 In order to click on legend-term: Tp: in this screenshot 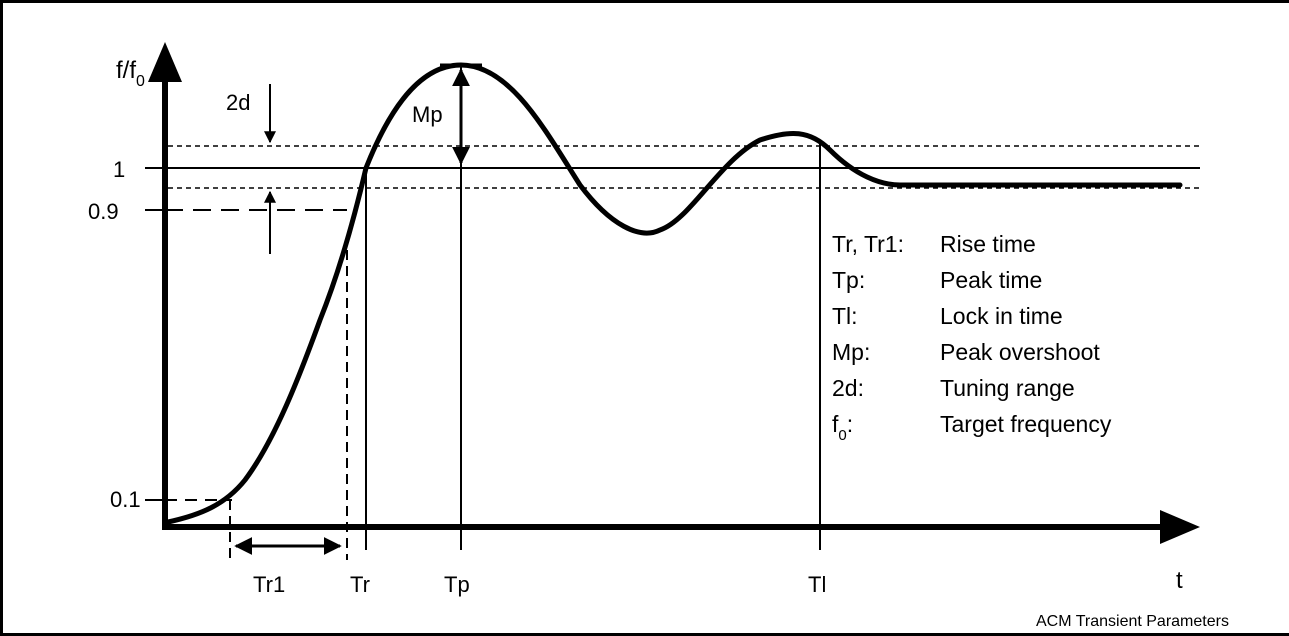, I will do `click(848, 280)`.